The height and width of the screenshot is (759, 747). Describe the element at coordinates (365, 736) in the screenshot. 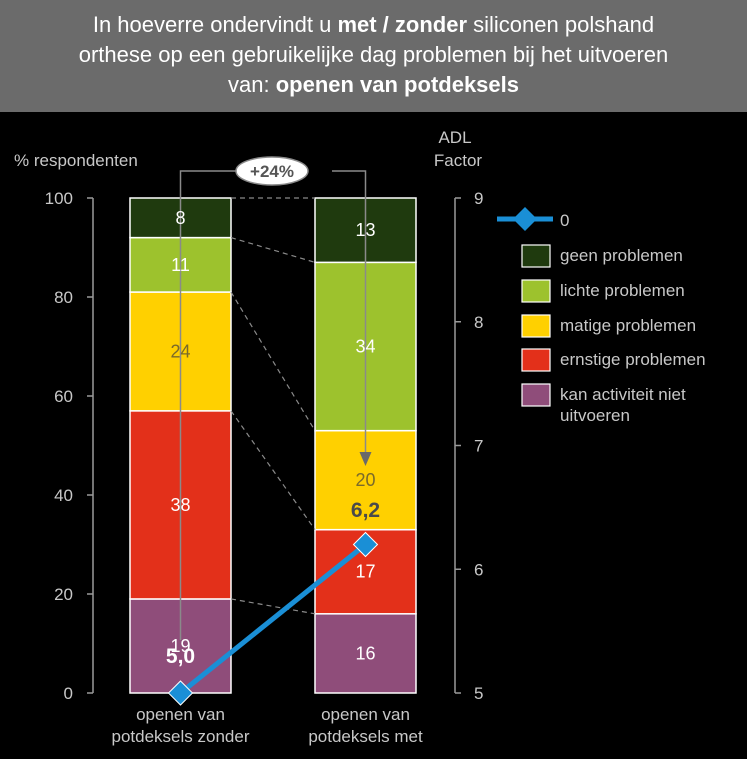

I see `x-category-label: potdeksels met` at that location.